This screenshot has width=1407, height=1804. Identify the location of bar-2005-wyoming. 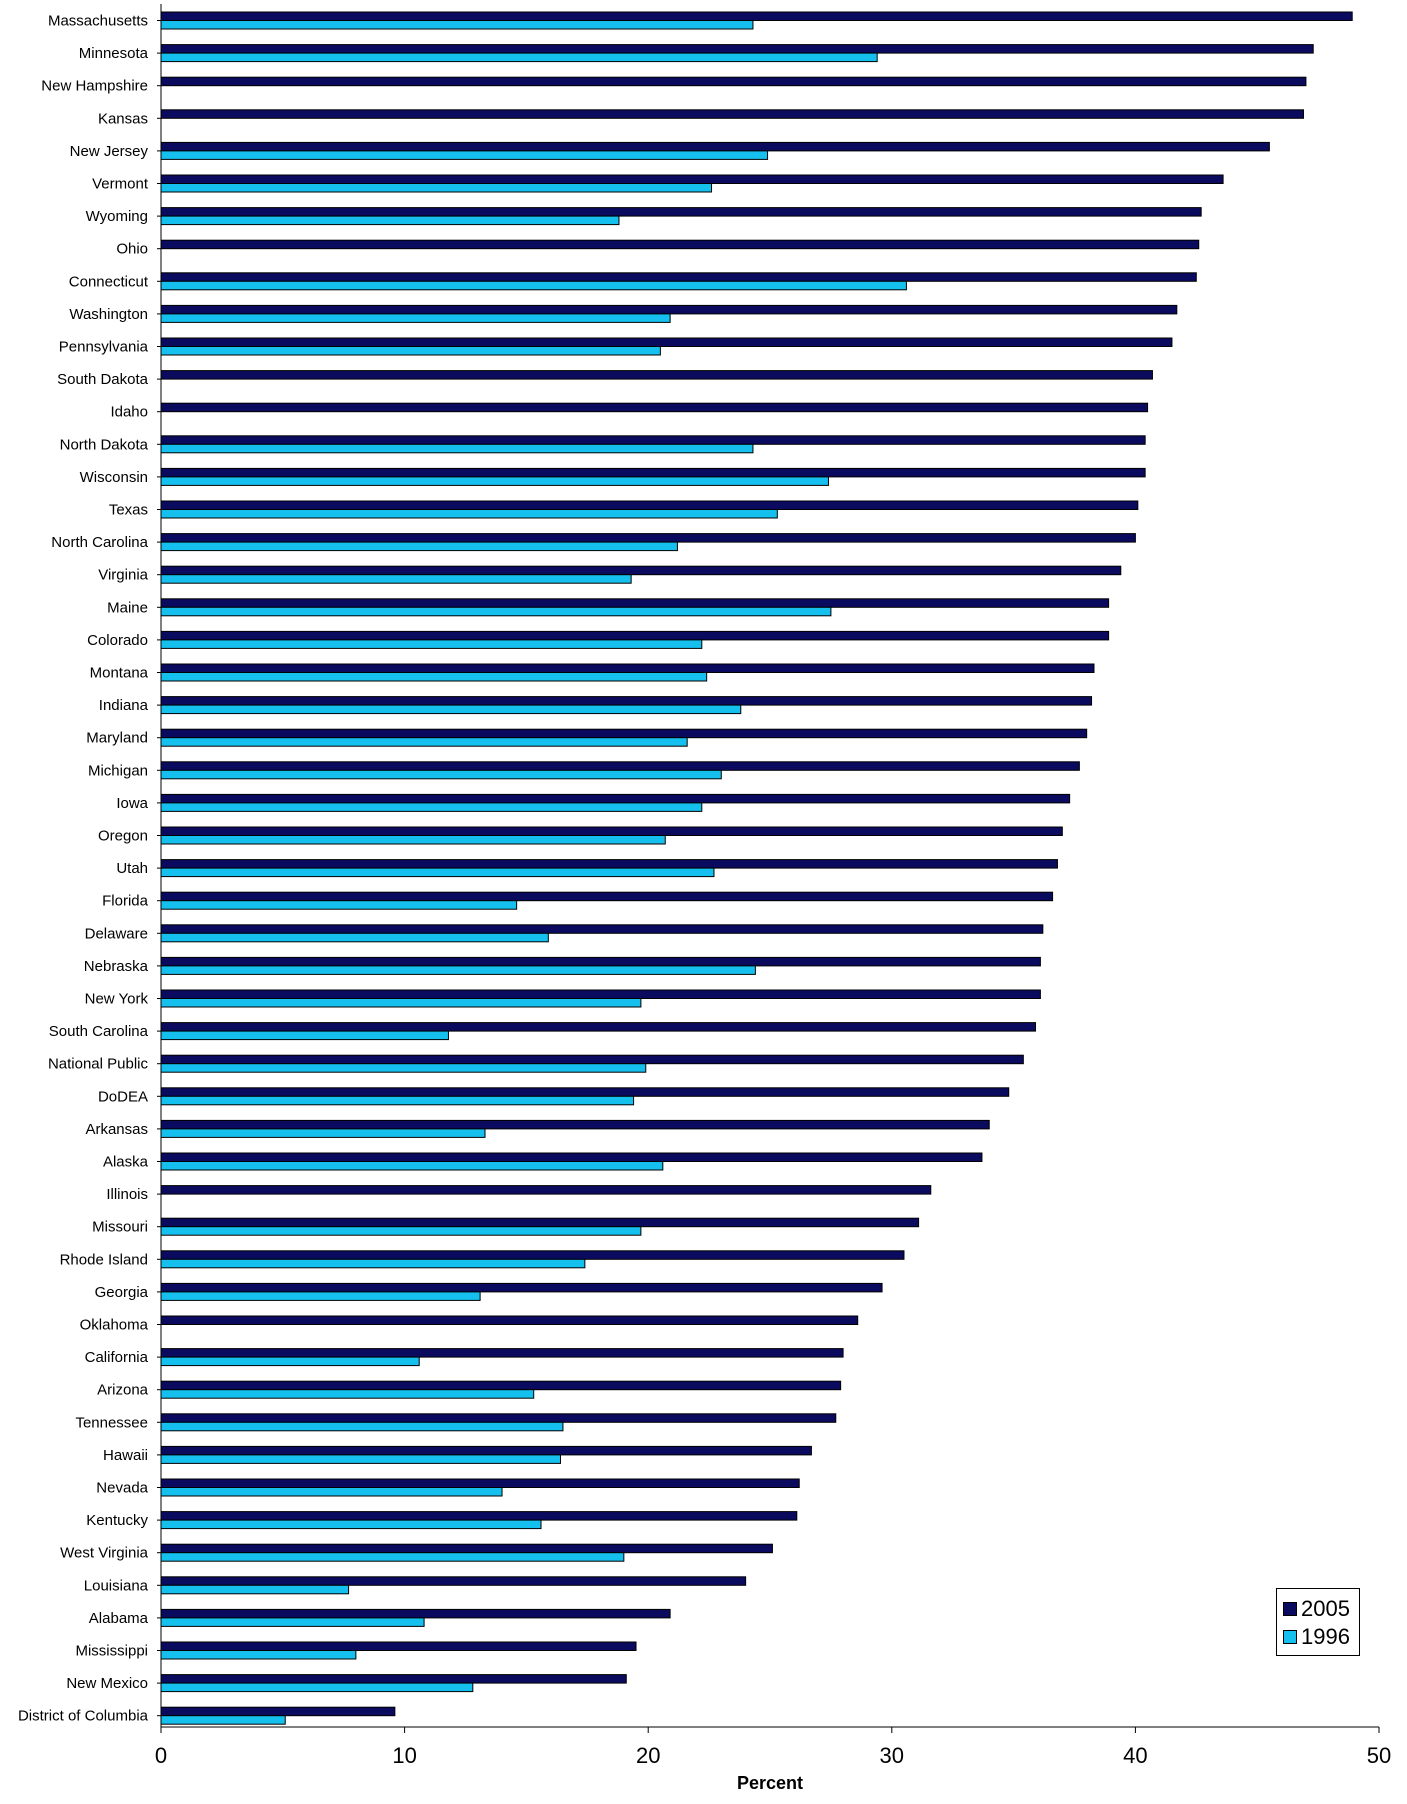
(681, 212).